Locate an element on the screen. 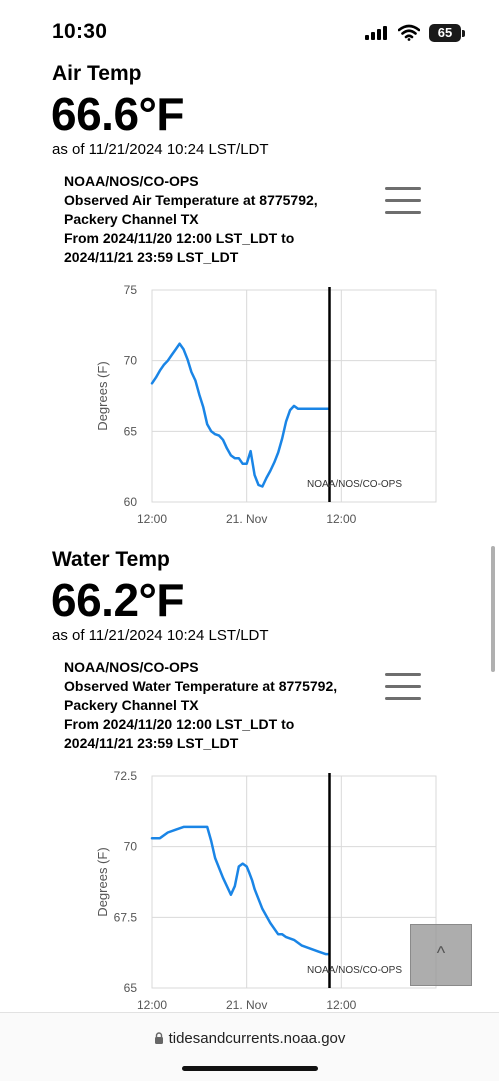 The width and height of the screenshot is (499, 1081). page-scrollbar is located at coordinates (493, 609).